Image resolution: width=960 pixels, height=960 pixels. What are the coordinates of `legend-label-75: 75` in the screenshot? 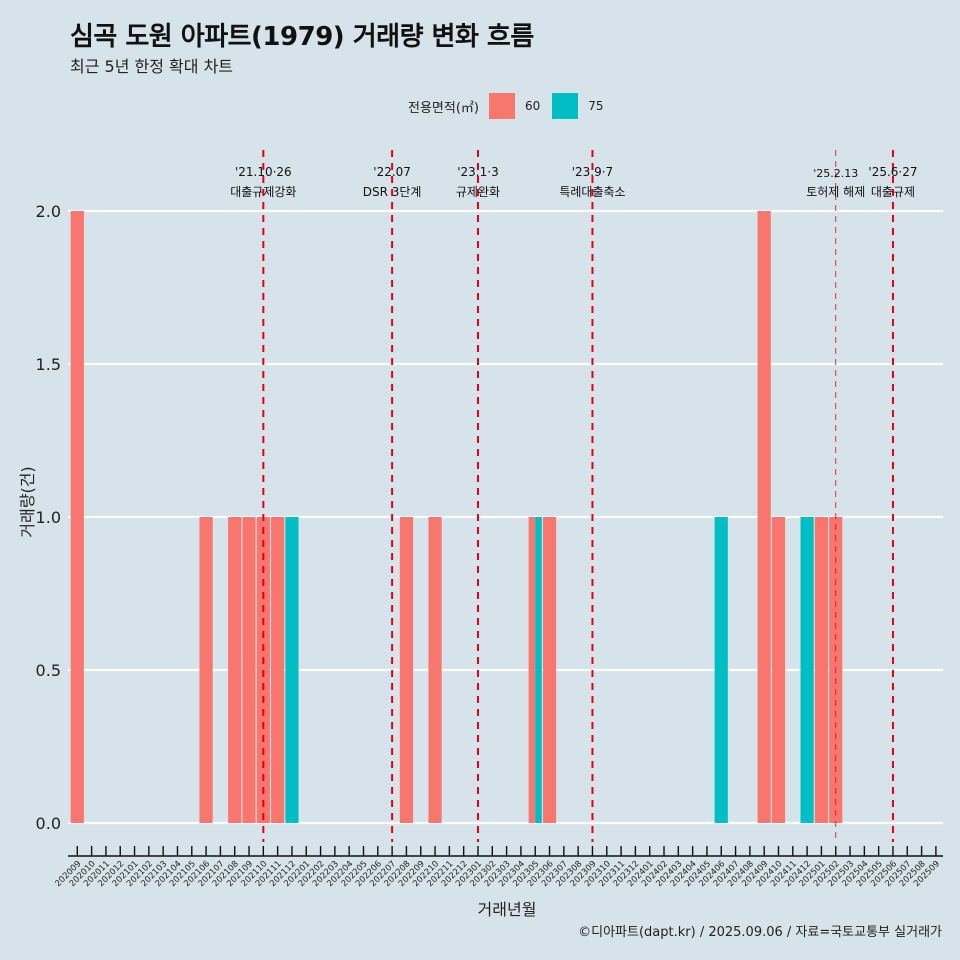 It's located at (596, 106).